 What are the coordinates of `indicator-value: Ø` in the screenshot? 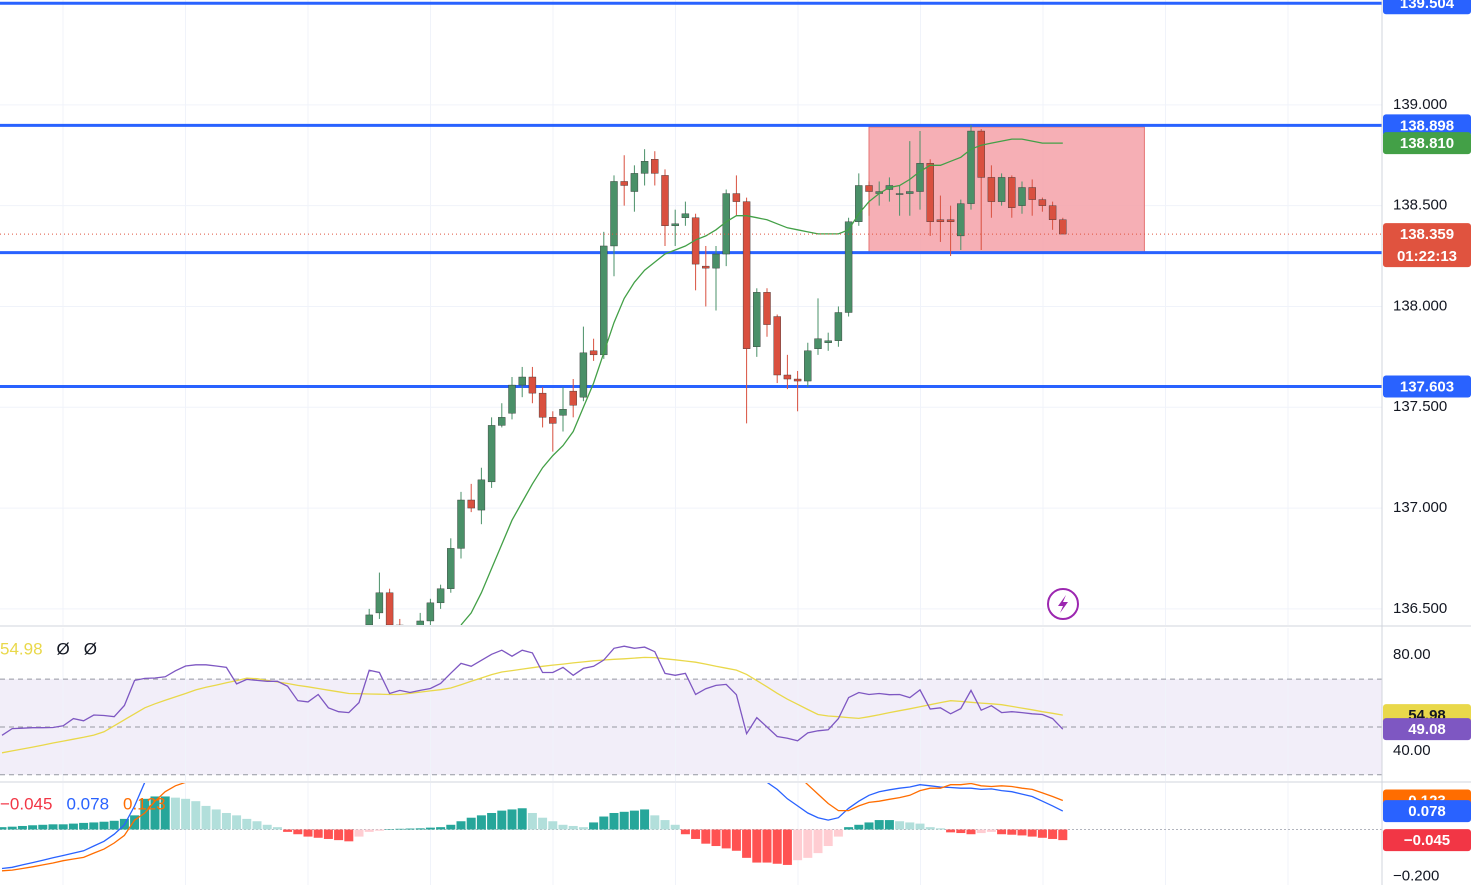 It's located at (63, 648).